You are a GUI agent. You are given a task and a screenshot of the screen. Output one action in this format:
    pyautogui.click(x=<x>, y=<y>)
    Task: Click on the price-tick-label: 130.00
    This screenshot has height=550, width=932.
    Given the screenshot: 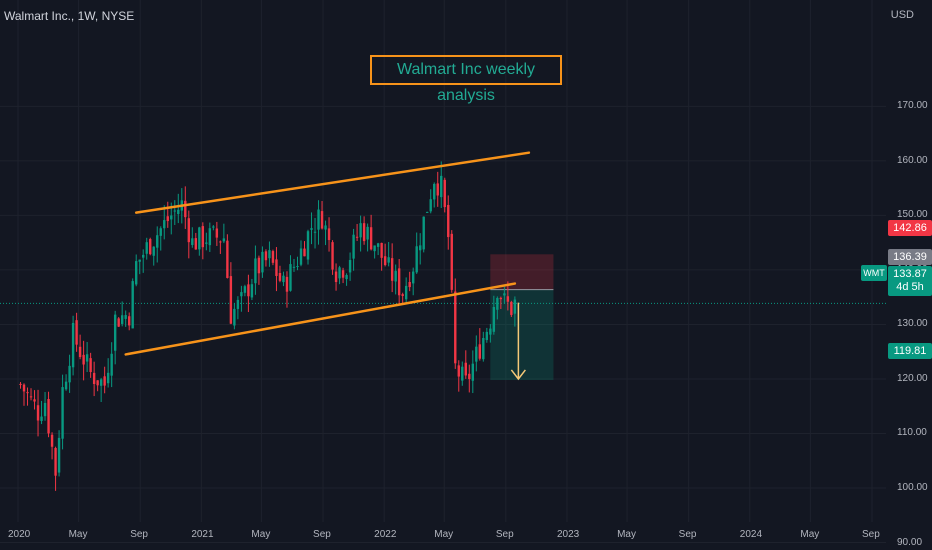 What is the action you would take?
    pyautogui.click(x=912, y=324)
    